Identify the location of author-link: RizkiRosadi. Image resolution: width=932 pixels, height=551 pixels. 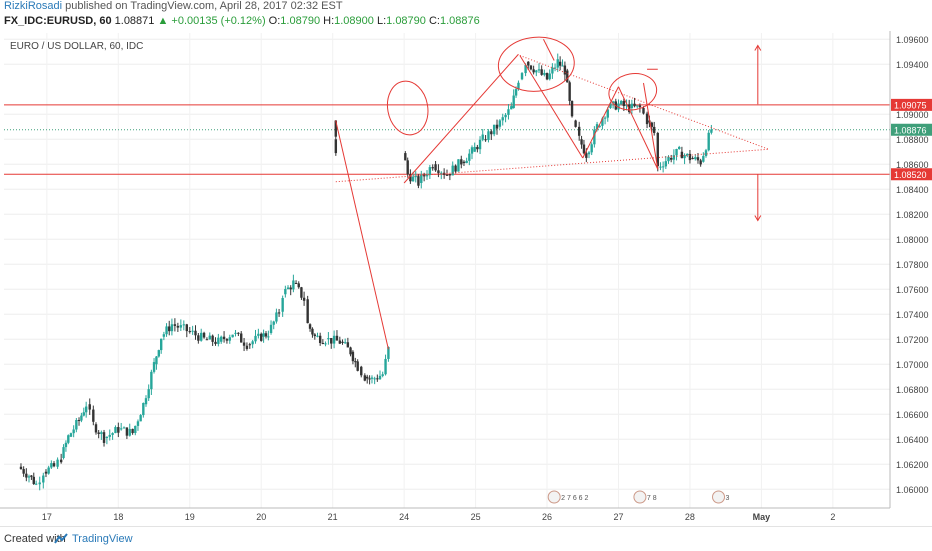
(33, 6).